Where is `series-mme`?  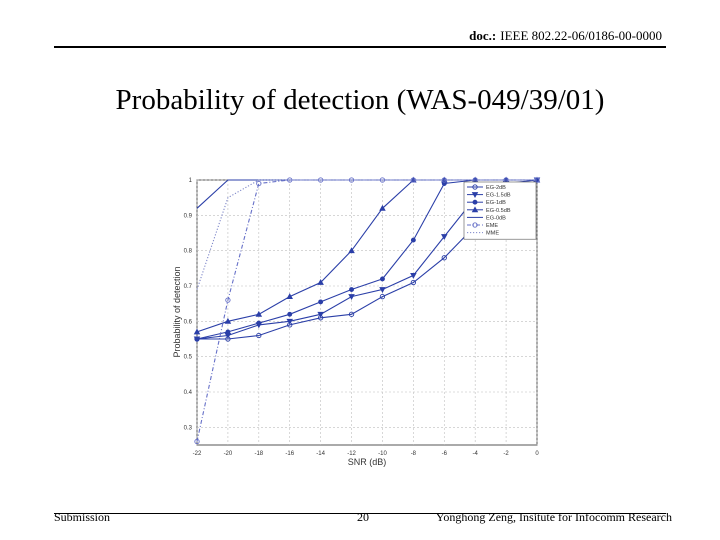 series-mme is located at coordinates (366, 234).